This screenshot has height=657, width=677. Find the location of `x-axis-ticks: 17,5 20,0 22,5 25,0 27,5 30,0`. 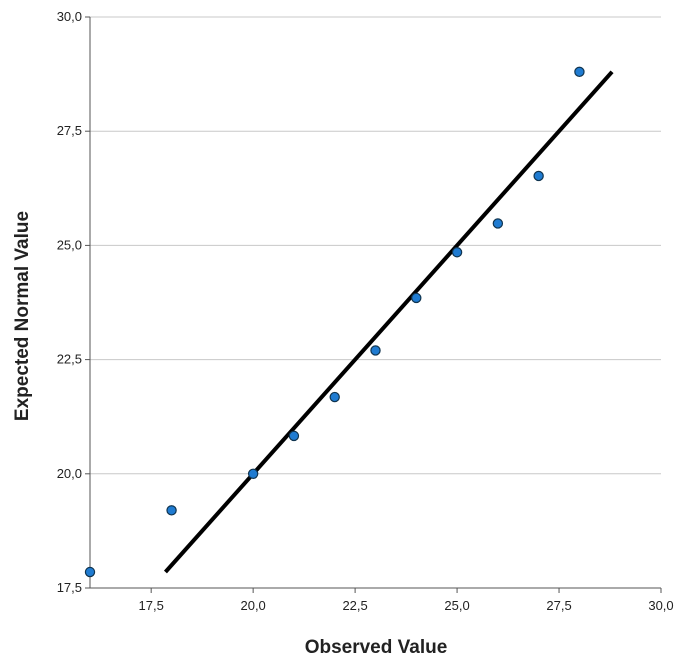

x-axis-ticks: 17,5 20,0 22,5 25,0 27,5 30,0 is located at coordinates (406, 600).